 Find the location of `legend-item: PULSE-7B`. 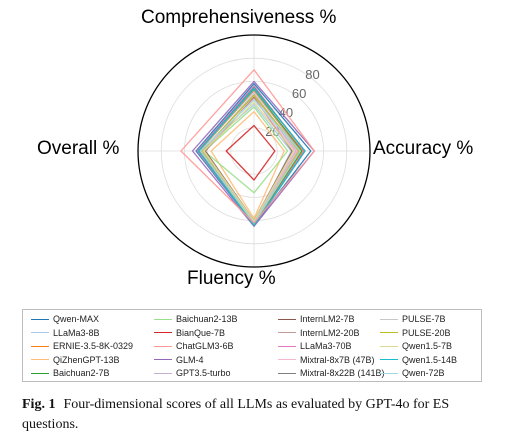

legend-item: PULSE-7B is located at coordinates (413, 319).